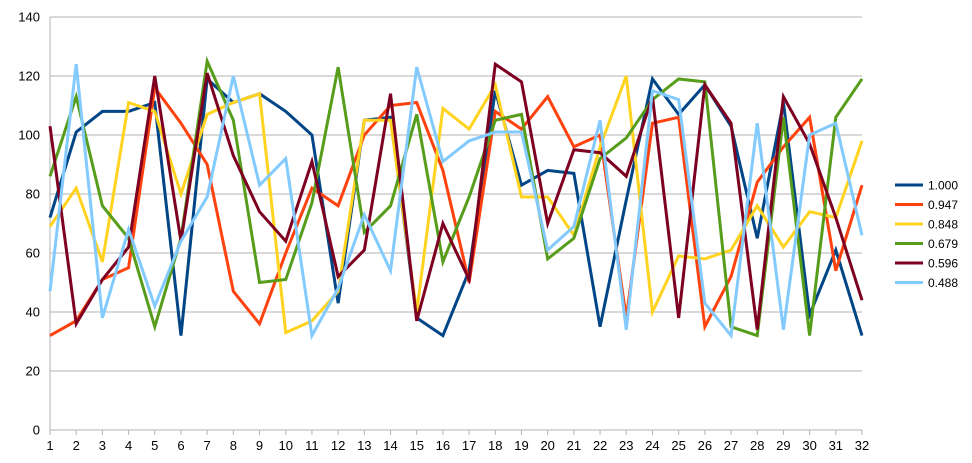 The height and width of the screenshot is (463, 972). What do you see at coordinates (338, 445) in the screenshot?
I see `x-tick-label: 12` at bounding box center [338, 445].